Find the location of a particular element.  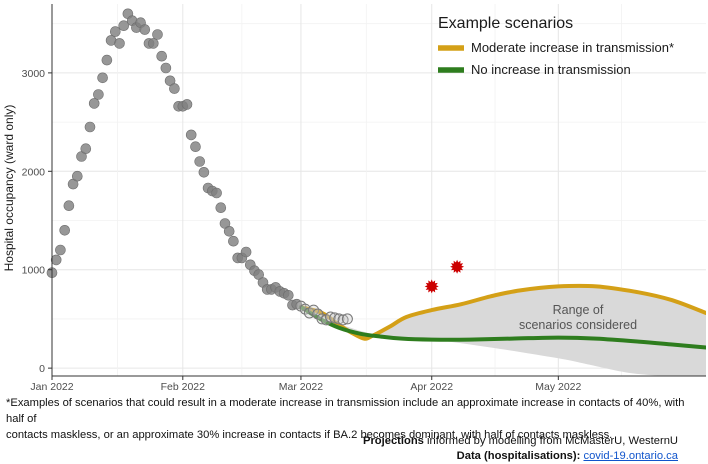

data-credit-bold: Data (hospitalisations): is located at coordinates (519, 456).